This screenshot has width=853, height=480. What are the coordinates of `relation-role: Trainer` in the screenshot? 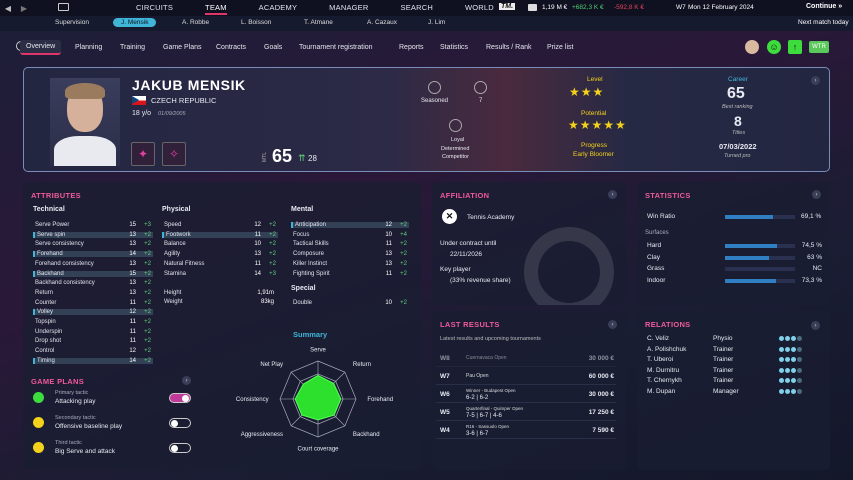 It's located at (723, 380).